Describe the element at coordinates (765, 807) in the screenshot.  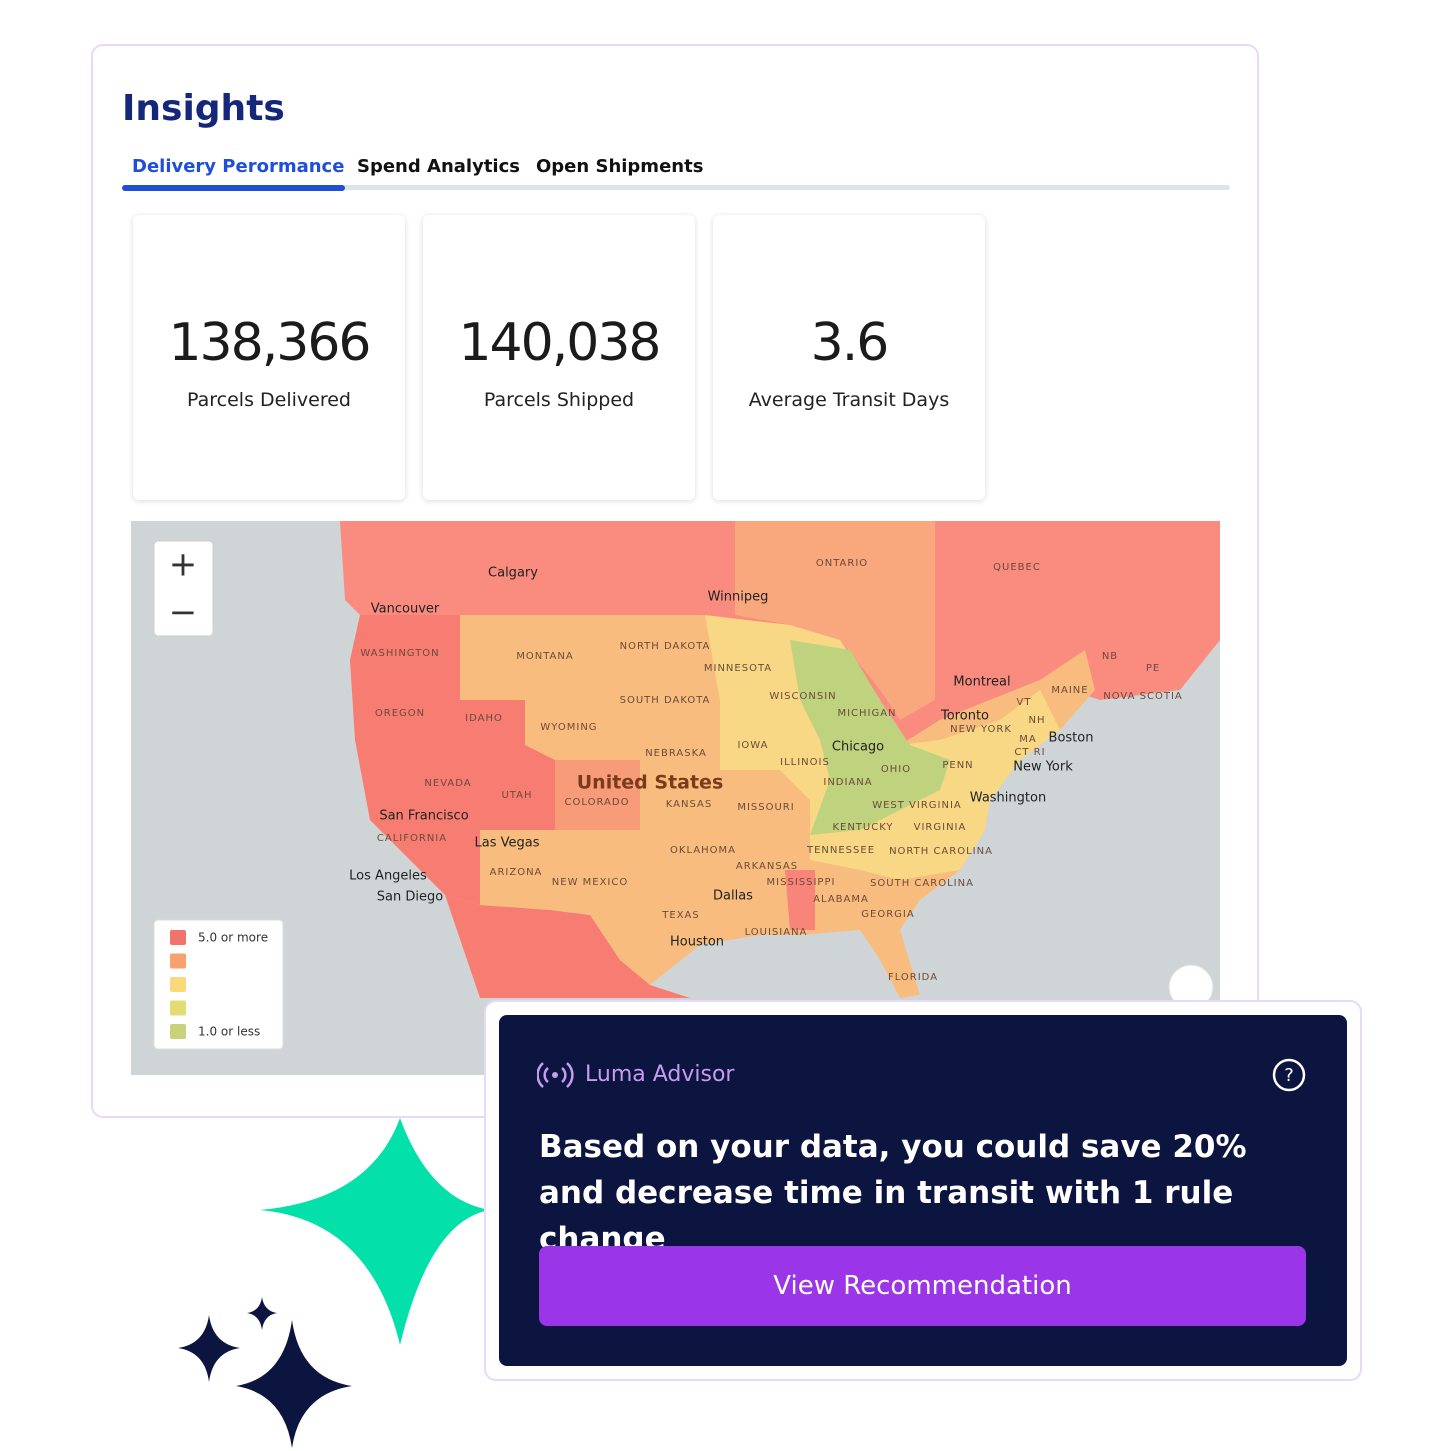
I see `region-label: MISSOURI` at that location.